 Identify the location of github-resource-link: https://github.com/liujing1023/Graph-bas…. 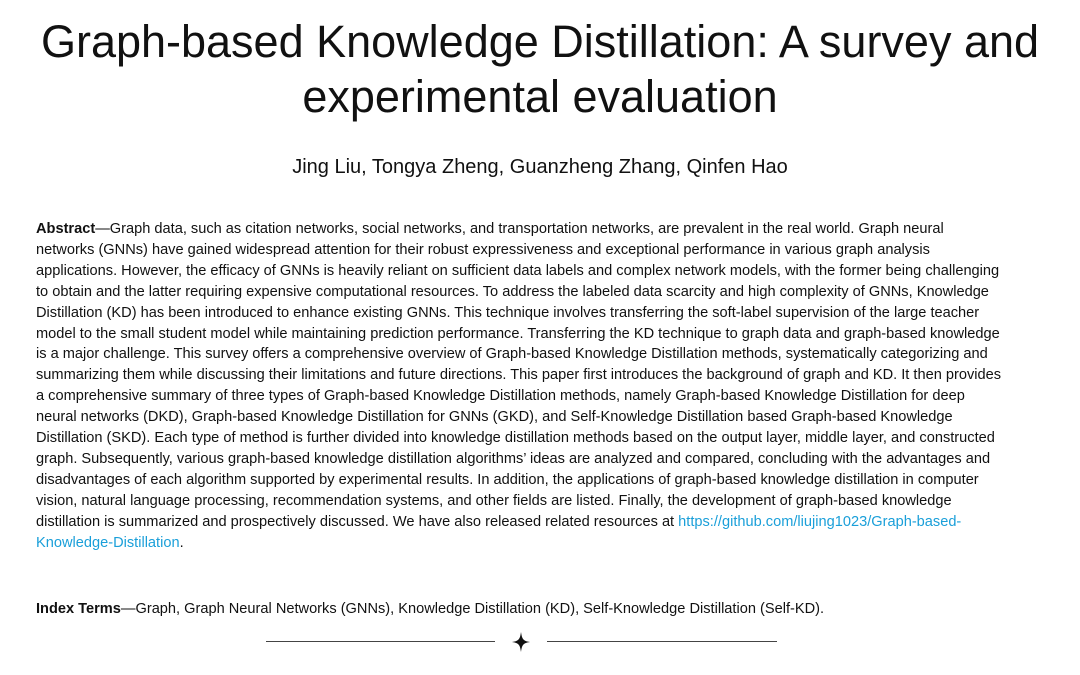
(499, 532).